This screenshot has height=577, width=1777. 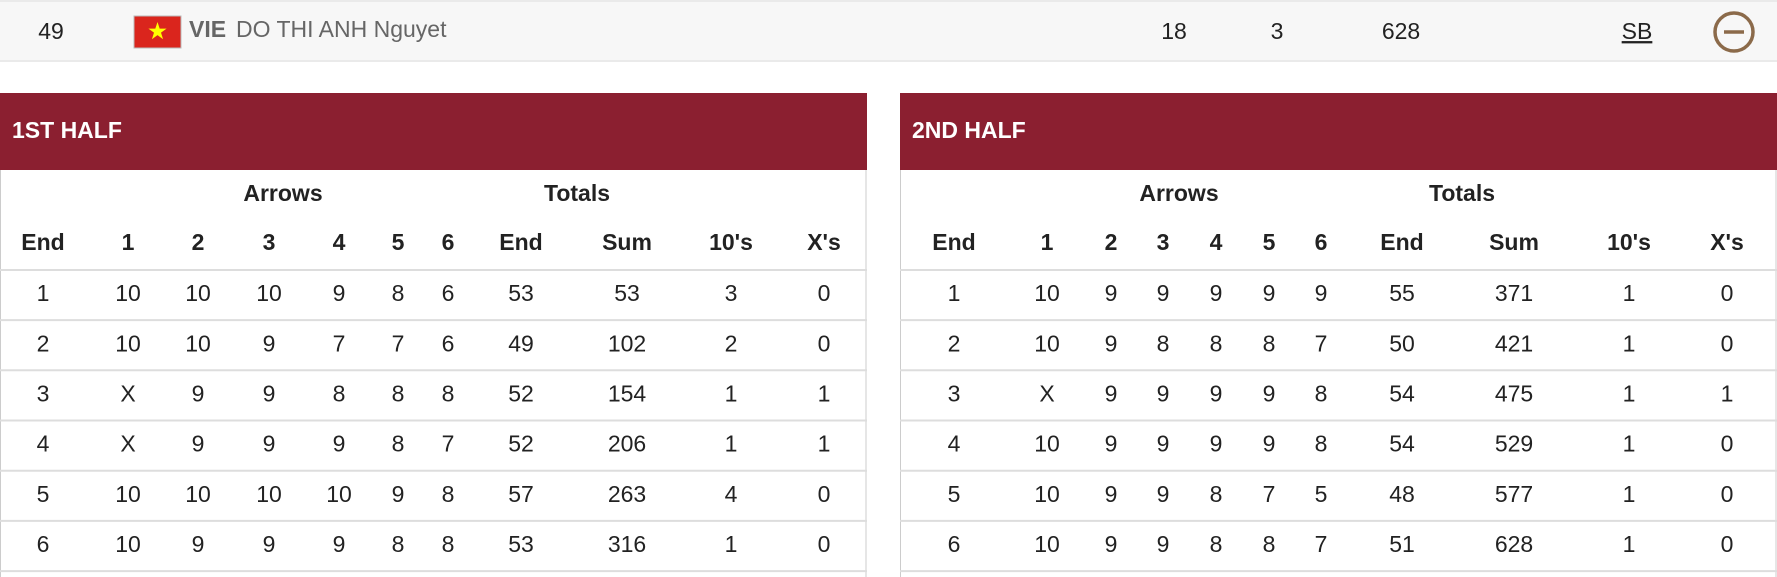 I want to click on cell: 57, so click(x=521, y=494).